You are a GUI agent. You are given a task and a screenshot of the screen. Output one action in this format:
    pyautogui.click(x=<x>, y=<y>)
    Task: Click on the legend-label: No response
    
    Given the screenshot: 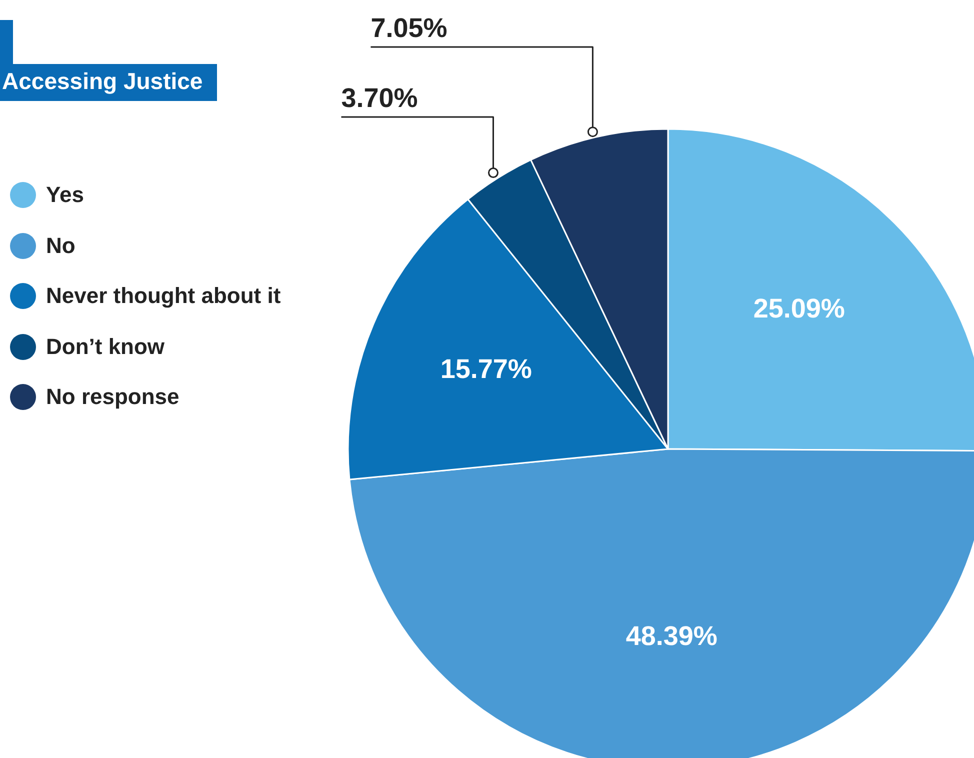 What is the action you would take?
    pyautogui.click(x=113, y=397)
    